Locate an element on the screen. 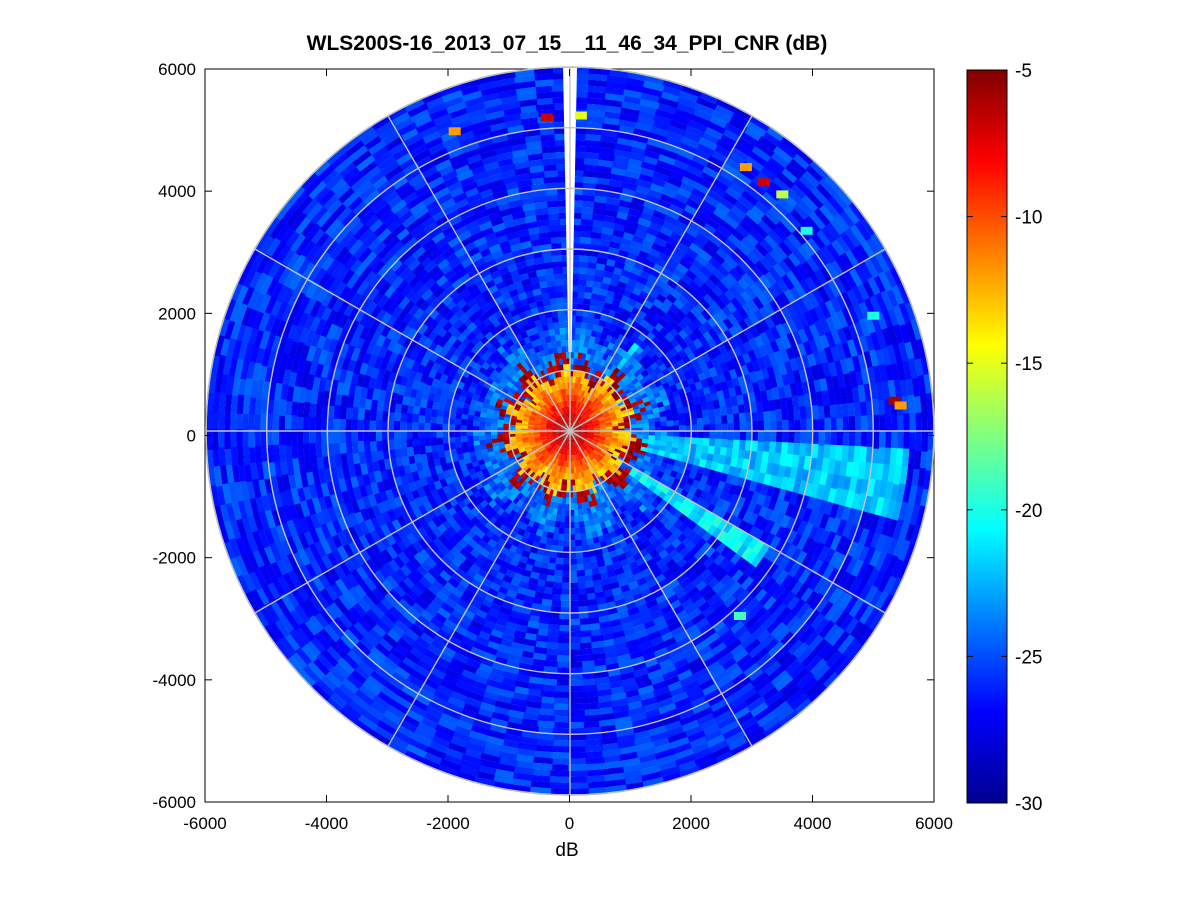 Image resolution: width=1201 pixels, height=901 pixels. x-tick-label: 0 is located at coordinates (569, 823).